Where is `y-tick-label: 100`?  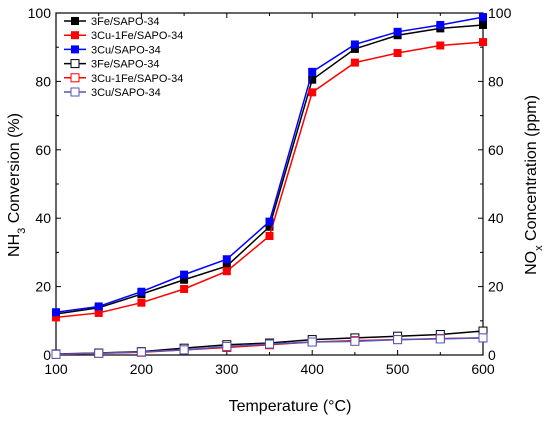
y-tick-label: 100 is located at coordinates (40, 13).